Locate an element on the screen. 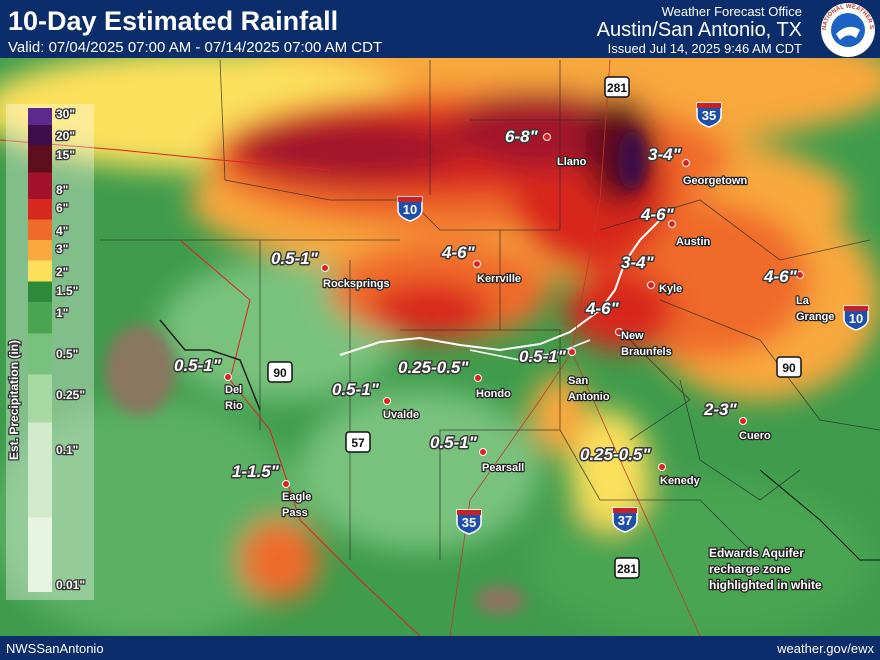 The height and width of the screenshot is (660, 880). footer-url: weather.gov/ewx is located at coordinates (825, 648).